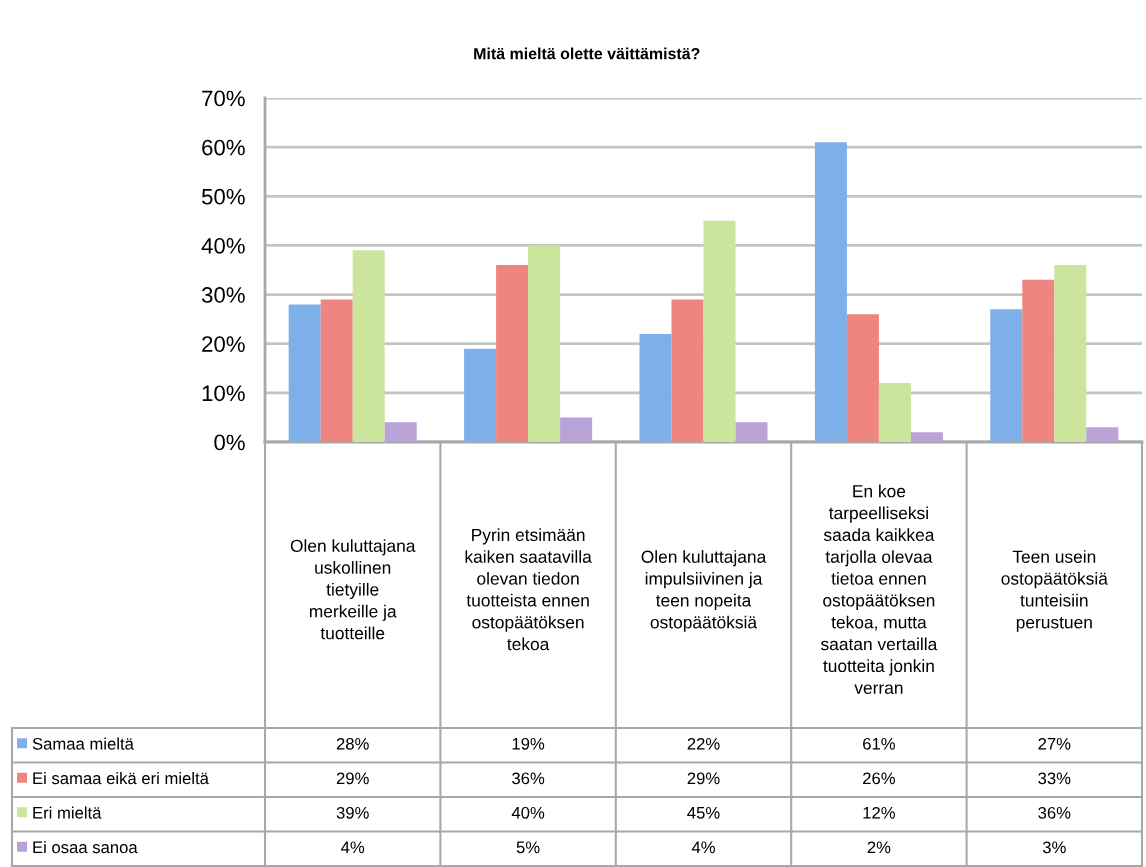  What do you see at coordinates (352, 743) in the screenshot?
I see `data-label: 28%` at bounding box center [352, 743].